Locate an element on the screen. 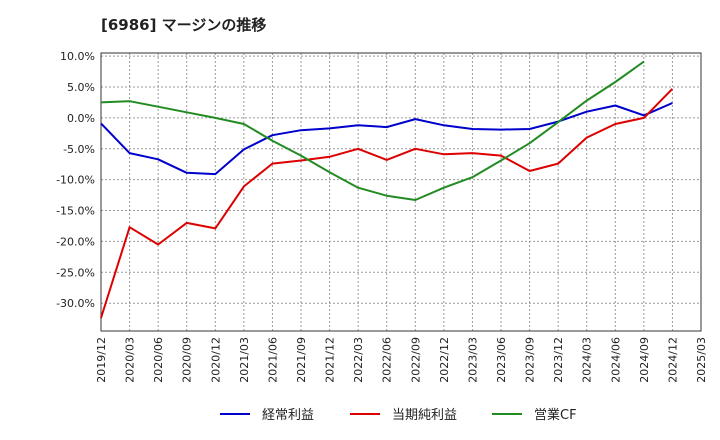  x-tick-label: 2021/12 is located at coordinates (330, 360).